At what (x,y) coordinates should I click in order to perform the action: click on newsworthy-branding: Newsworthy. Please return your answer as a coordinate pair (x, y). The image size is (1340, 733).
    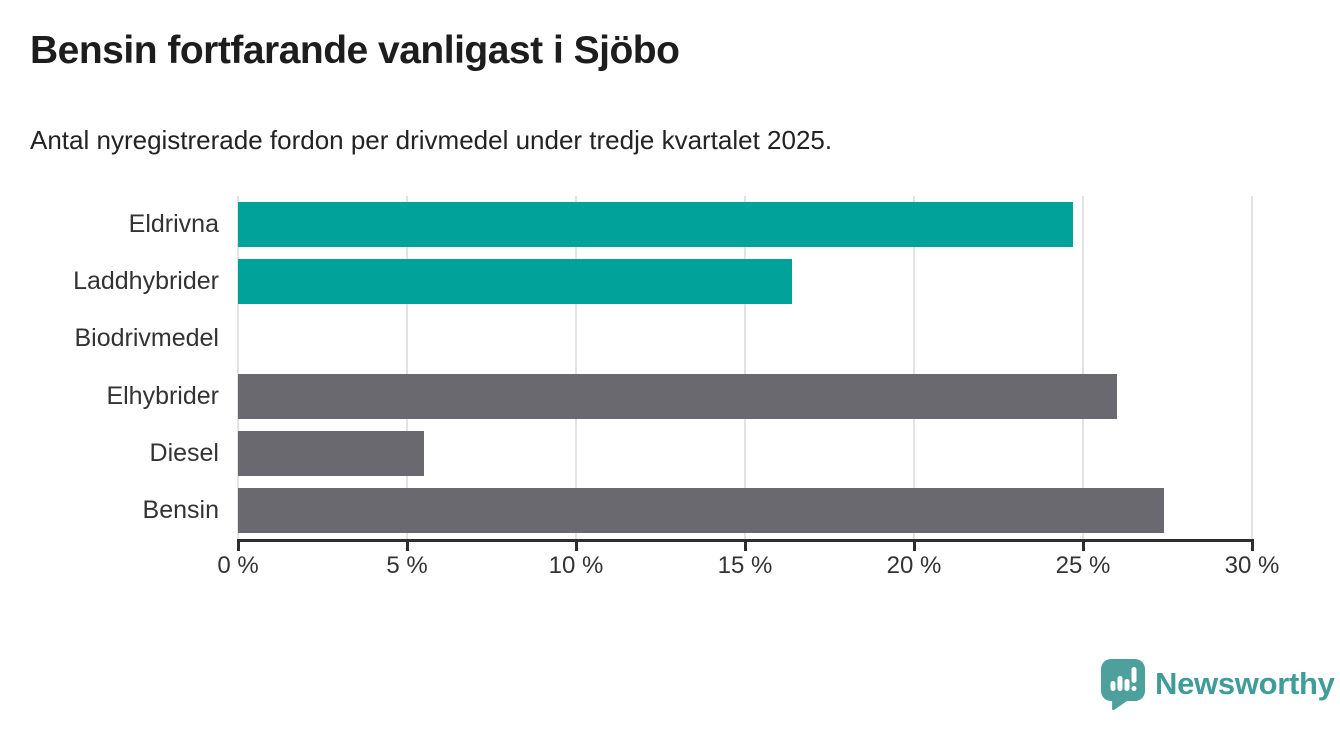
    Looking at the image, I should click on (1217, 684).